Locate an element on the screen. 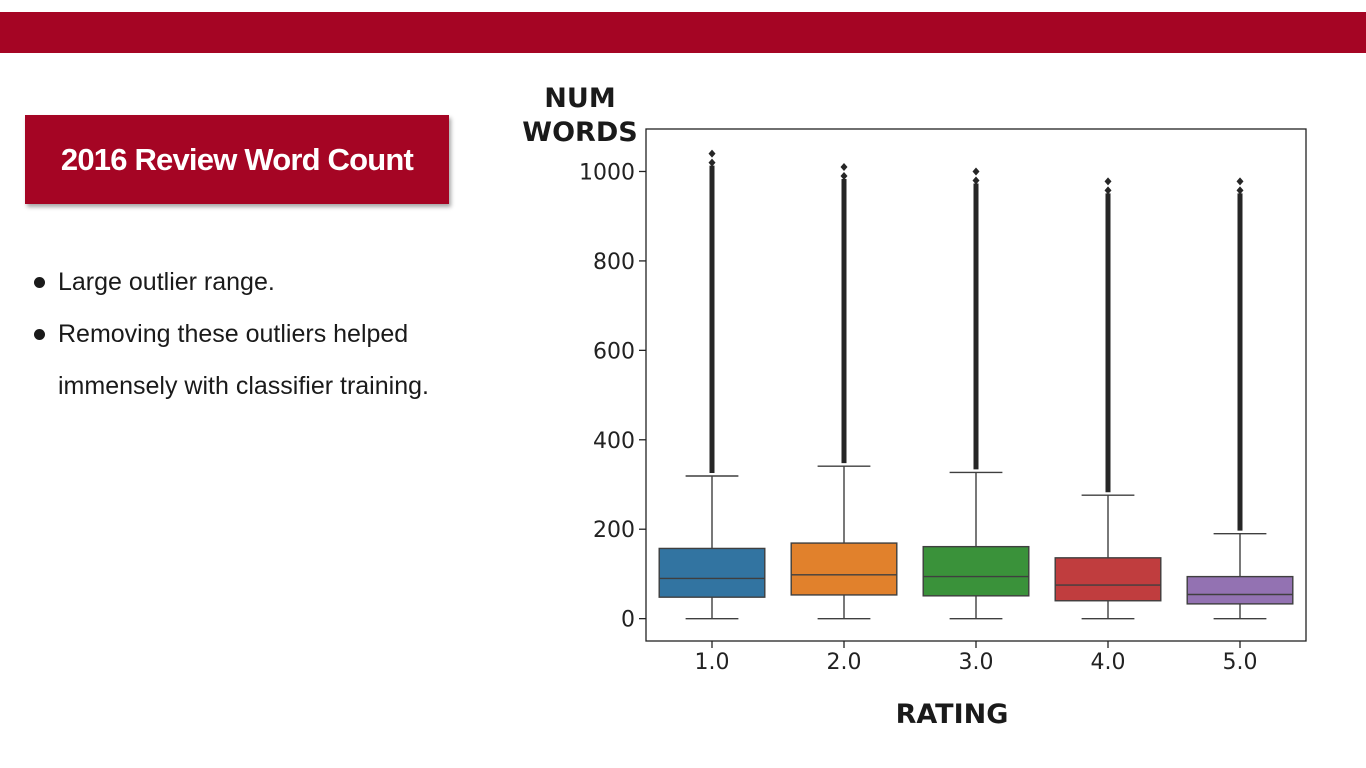  y-tick-label: 800 is located at coordinates (614, 262).